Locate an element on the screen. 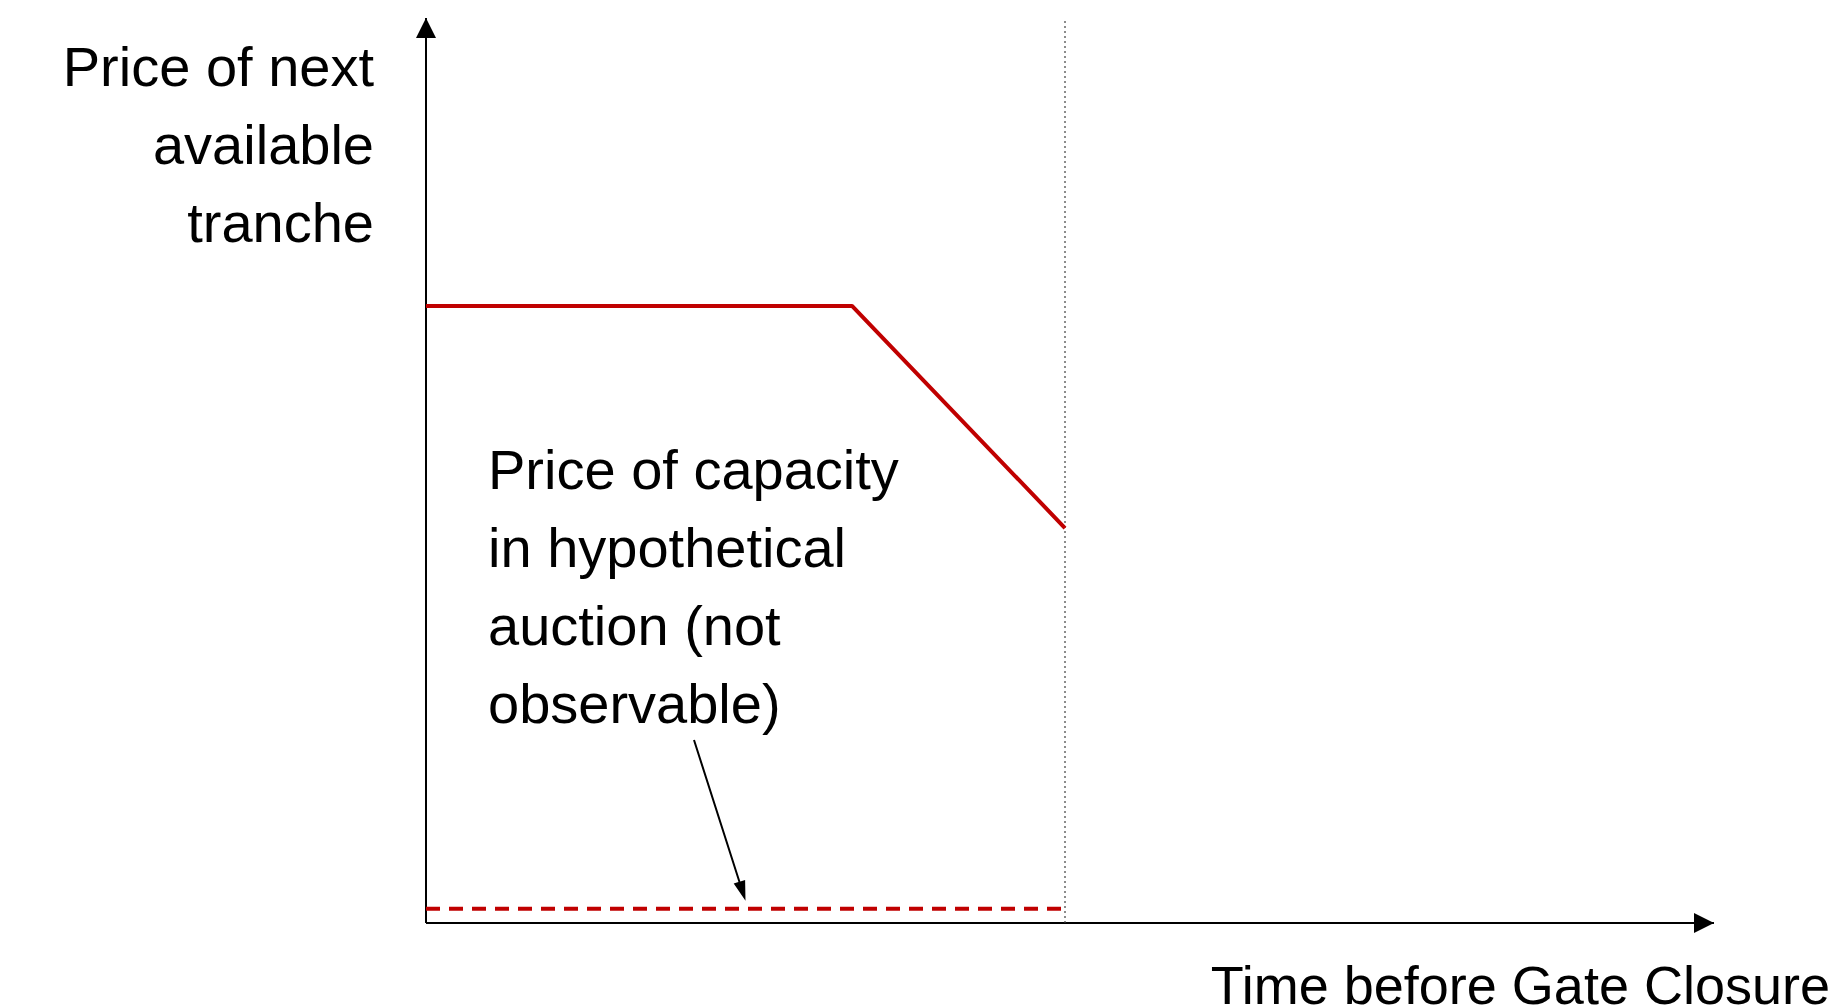 The height and width of the screenshot is (1006, 1840). x-axis-title: Time before Gate Closure is located at coordinates (1520, 980).